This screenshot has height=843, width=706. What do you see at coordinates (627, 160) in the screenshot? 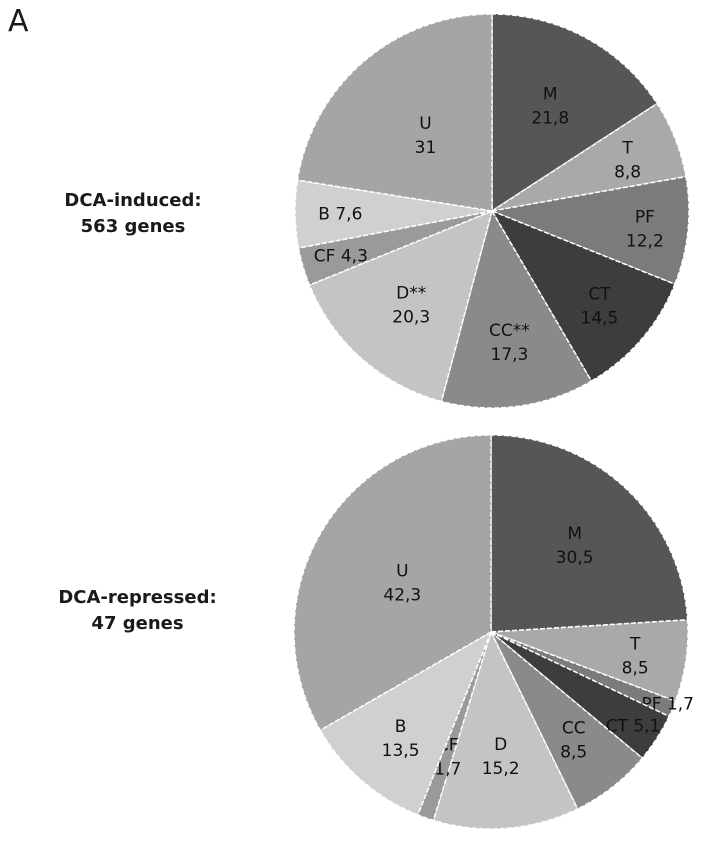
I see `induced-label-t: T 8,8` at bounding box center [627, 160].